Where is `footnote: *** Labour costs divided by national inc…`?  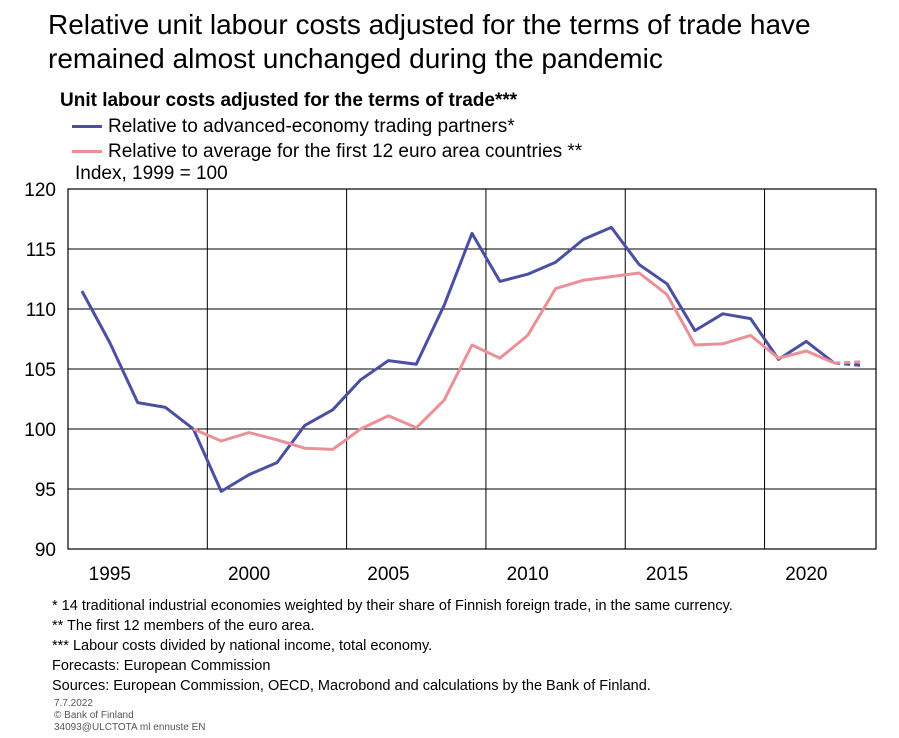
footnote: *** Labour costs divided by national inc… is located at coordinates (242, 646).